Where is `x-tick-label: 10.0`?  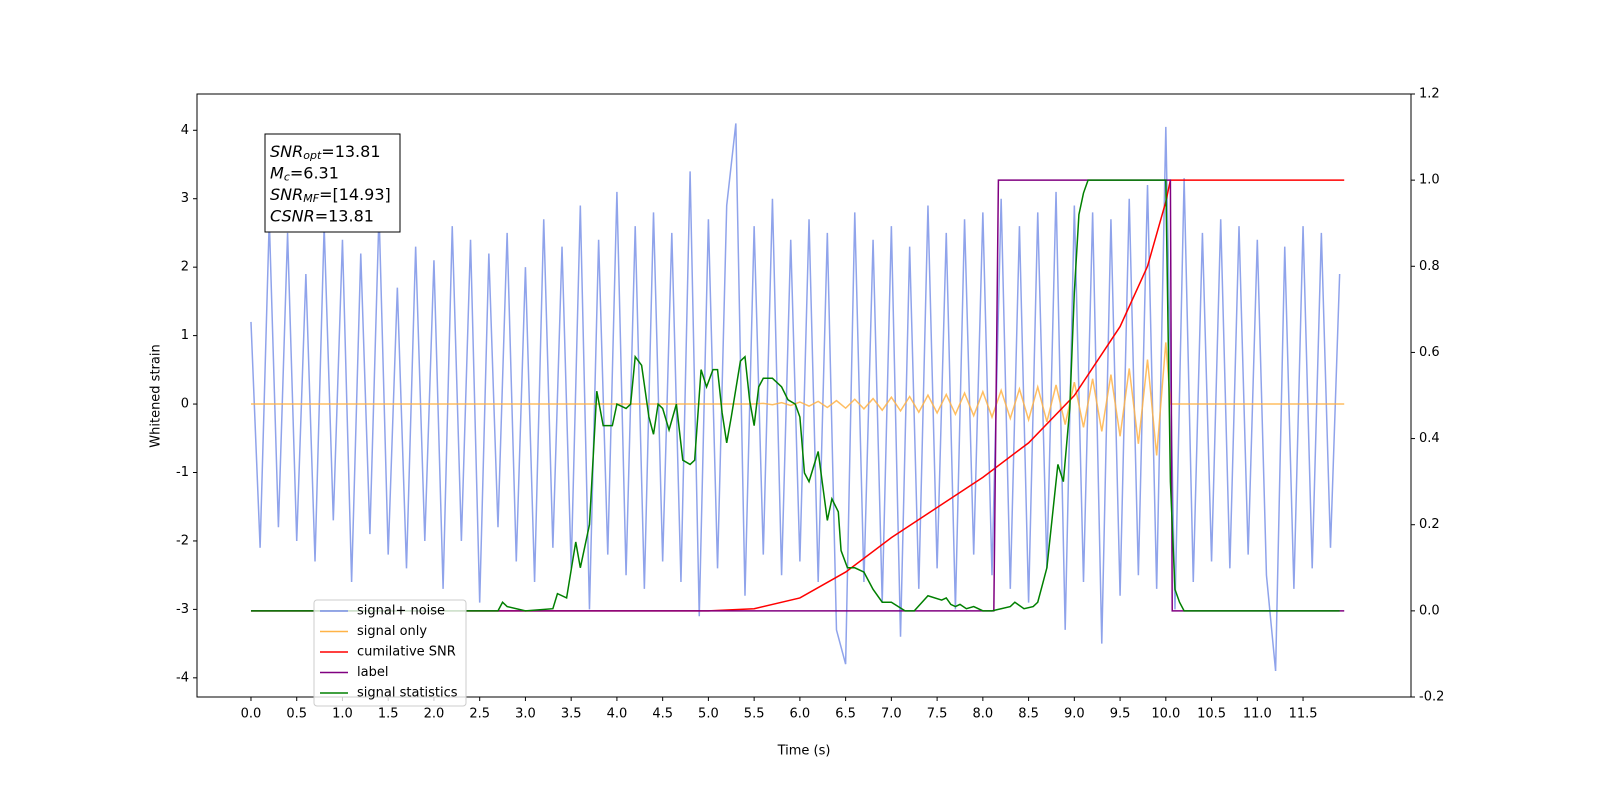 x-tick-label: 10.0 is located at coordinates (1165, 714).